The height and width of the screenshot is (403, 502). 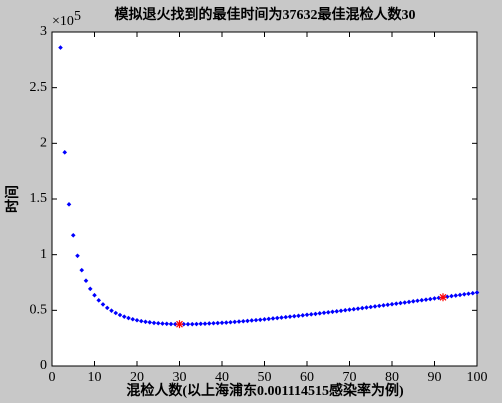 I want to click on y-tick-label: 2.5, so click(x=39, y=87).